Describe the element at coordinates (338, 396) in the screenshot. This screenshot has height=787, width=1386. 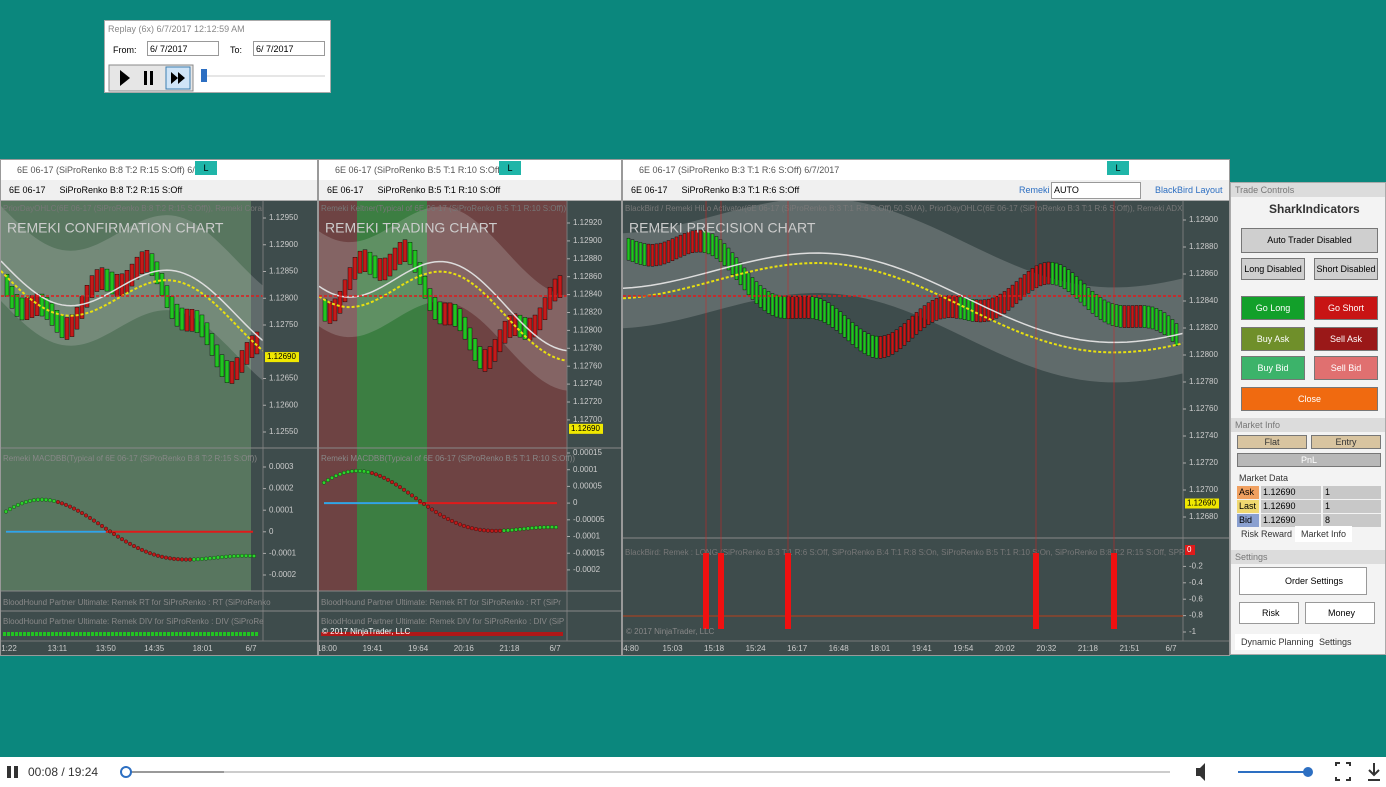
I see `shade` at that location.